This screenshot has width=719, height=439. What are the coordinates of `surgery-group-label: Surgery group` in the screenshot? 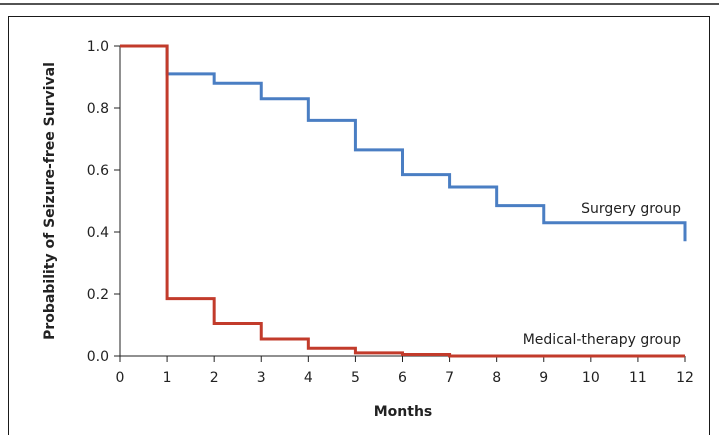 It's located at (631, 209).